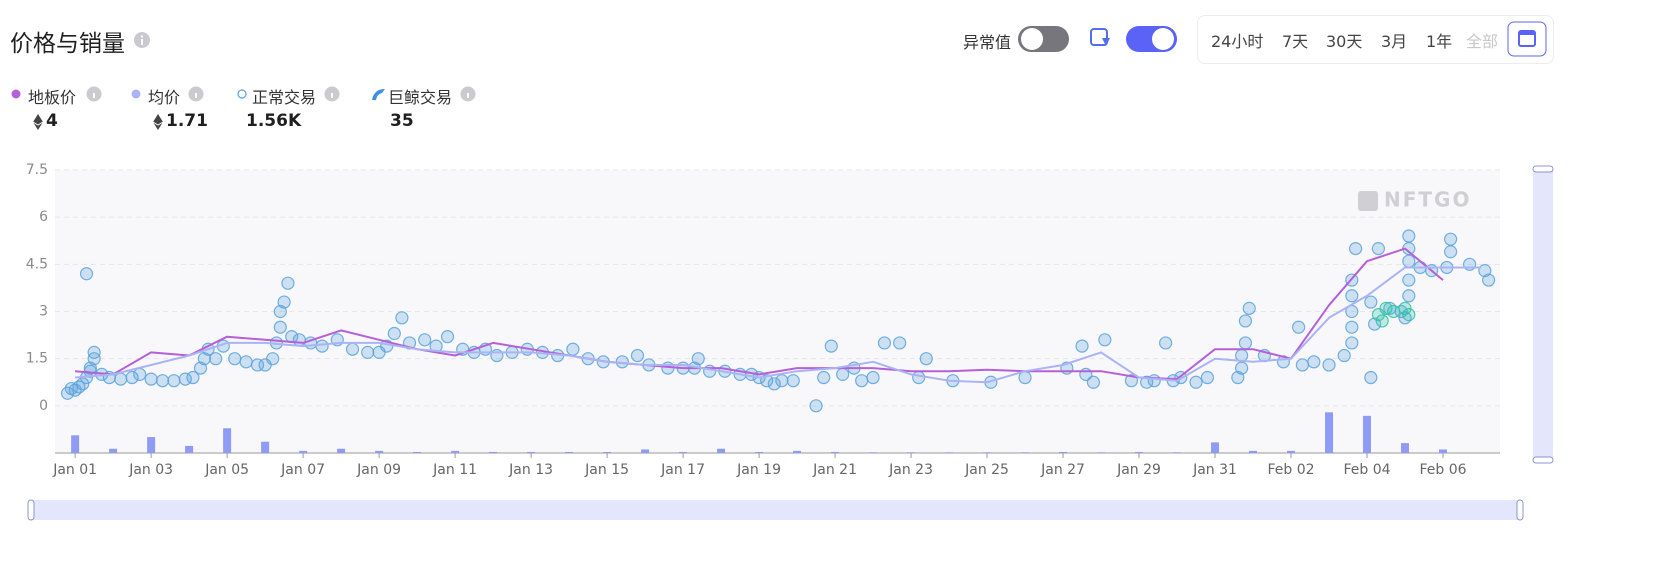 Image resolution: width=1677 pixels, height=568 pixels. I want to click on horizontal-slider, so click(776, 510).